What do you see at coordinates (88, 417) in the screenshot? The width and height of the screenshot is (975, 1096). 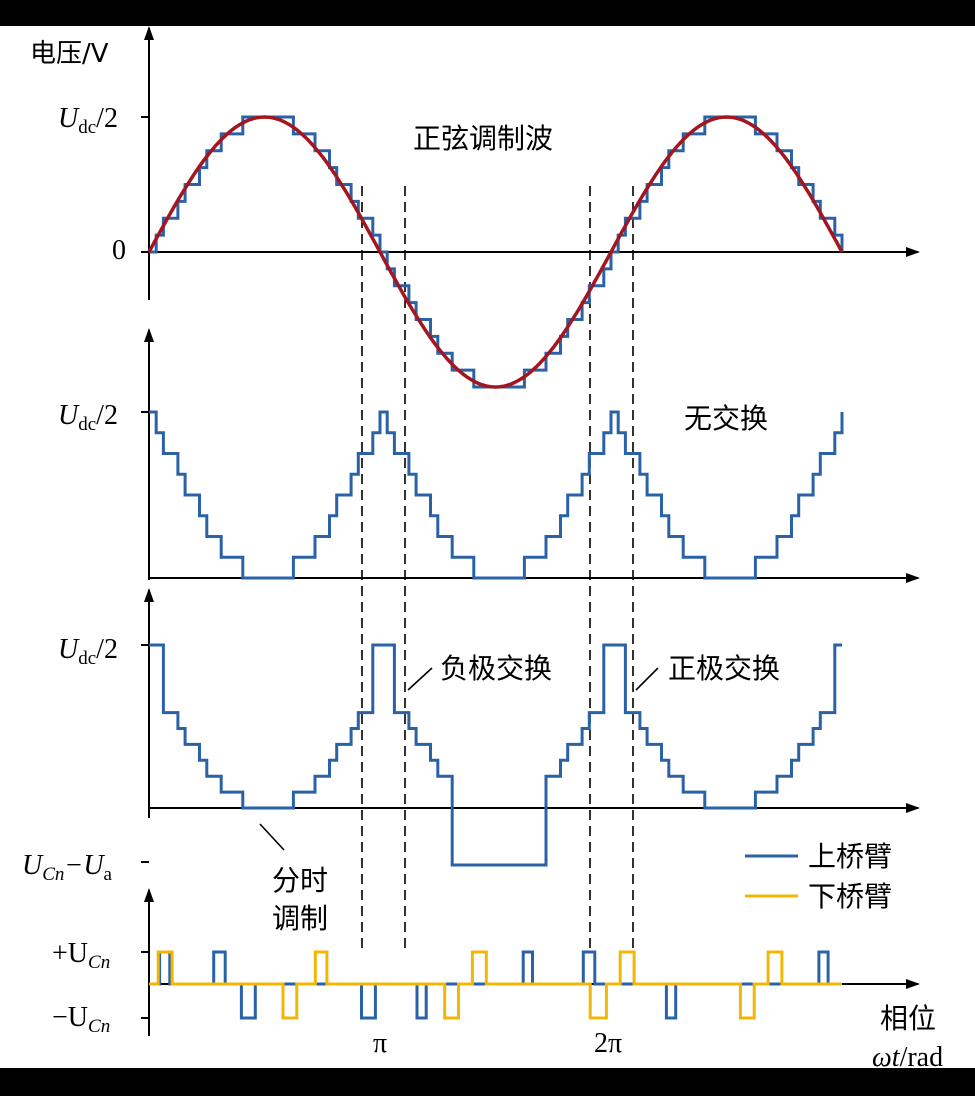 I see `p2-ytick-udc2: Udc/2` at bounding box center [88, 417].